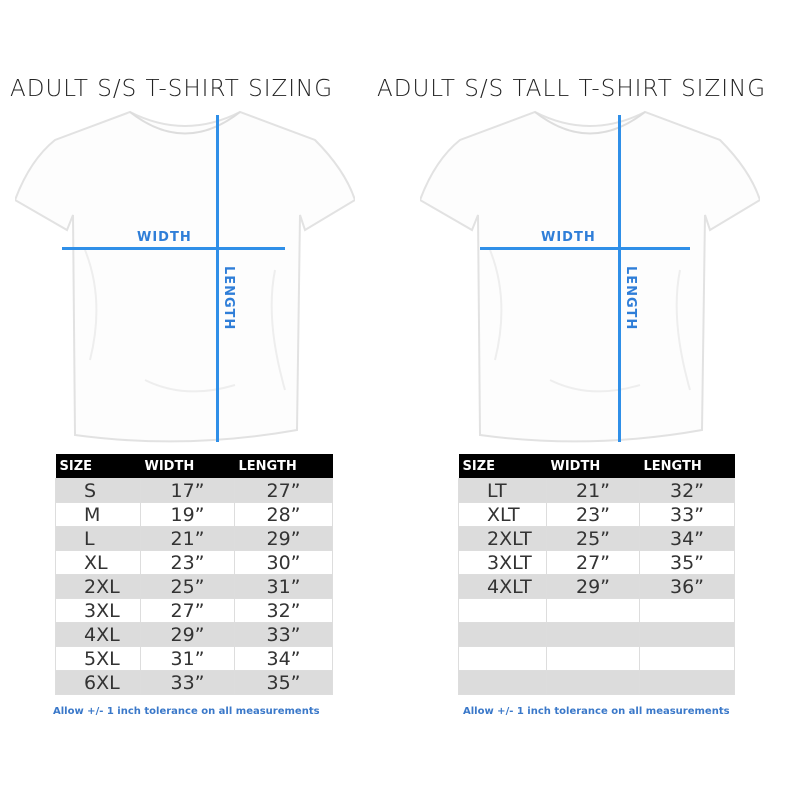 The height and width of the screenshot is (800, 800). Describe the element at coordinates (687, 586) in the screenshot. I see `table-cell: 36”` at that location.